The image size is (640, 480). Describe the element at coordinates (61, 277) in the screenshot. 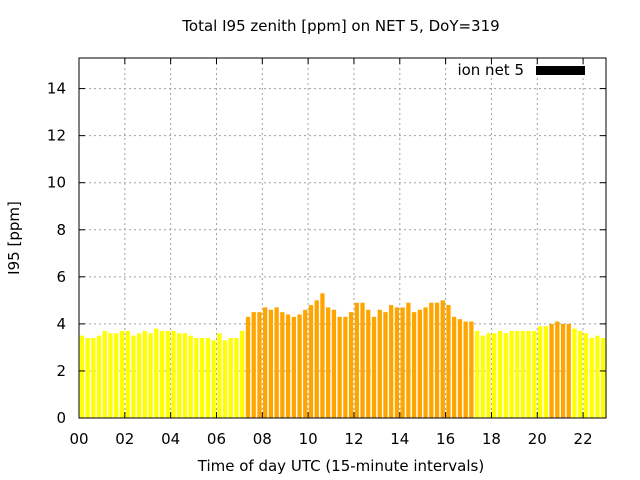

I see `y-tick-label: 6` at that location.